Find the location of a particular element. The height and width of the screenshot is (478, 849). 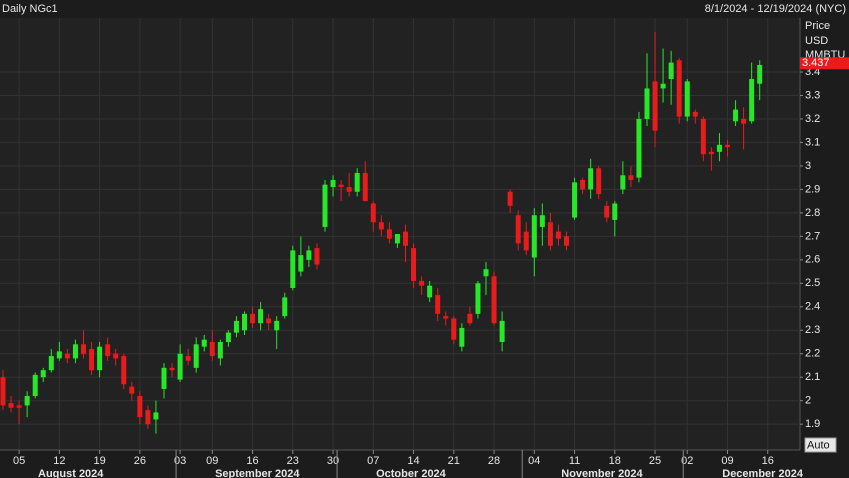

x-tick-label: 02 is located at coordinates (687, 461).